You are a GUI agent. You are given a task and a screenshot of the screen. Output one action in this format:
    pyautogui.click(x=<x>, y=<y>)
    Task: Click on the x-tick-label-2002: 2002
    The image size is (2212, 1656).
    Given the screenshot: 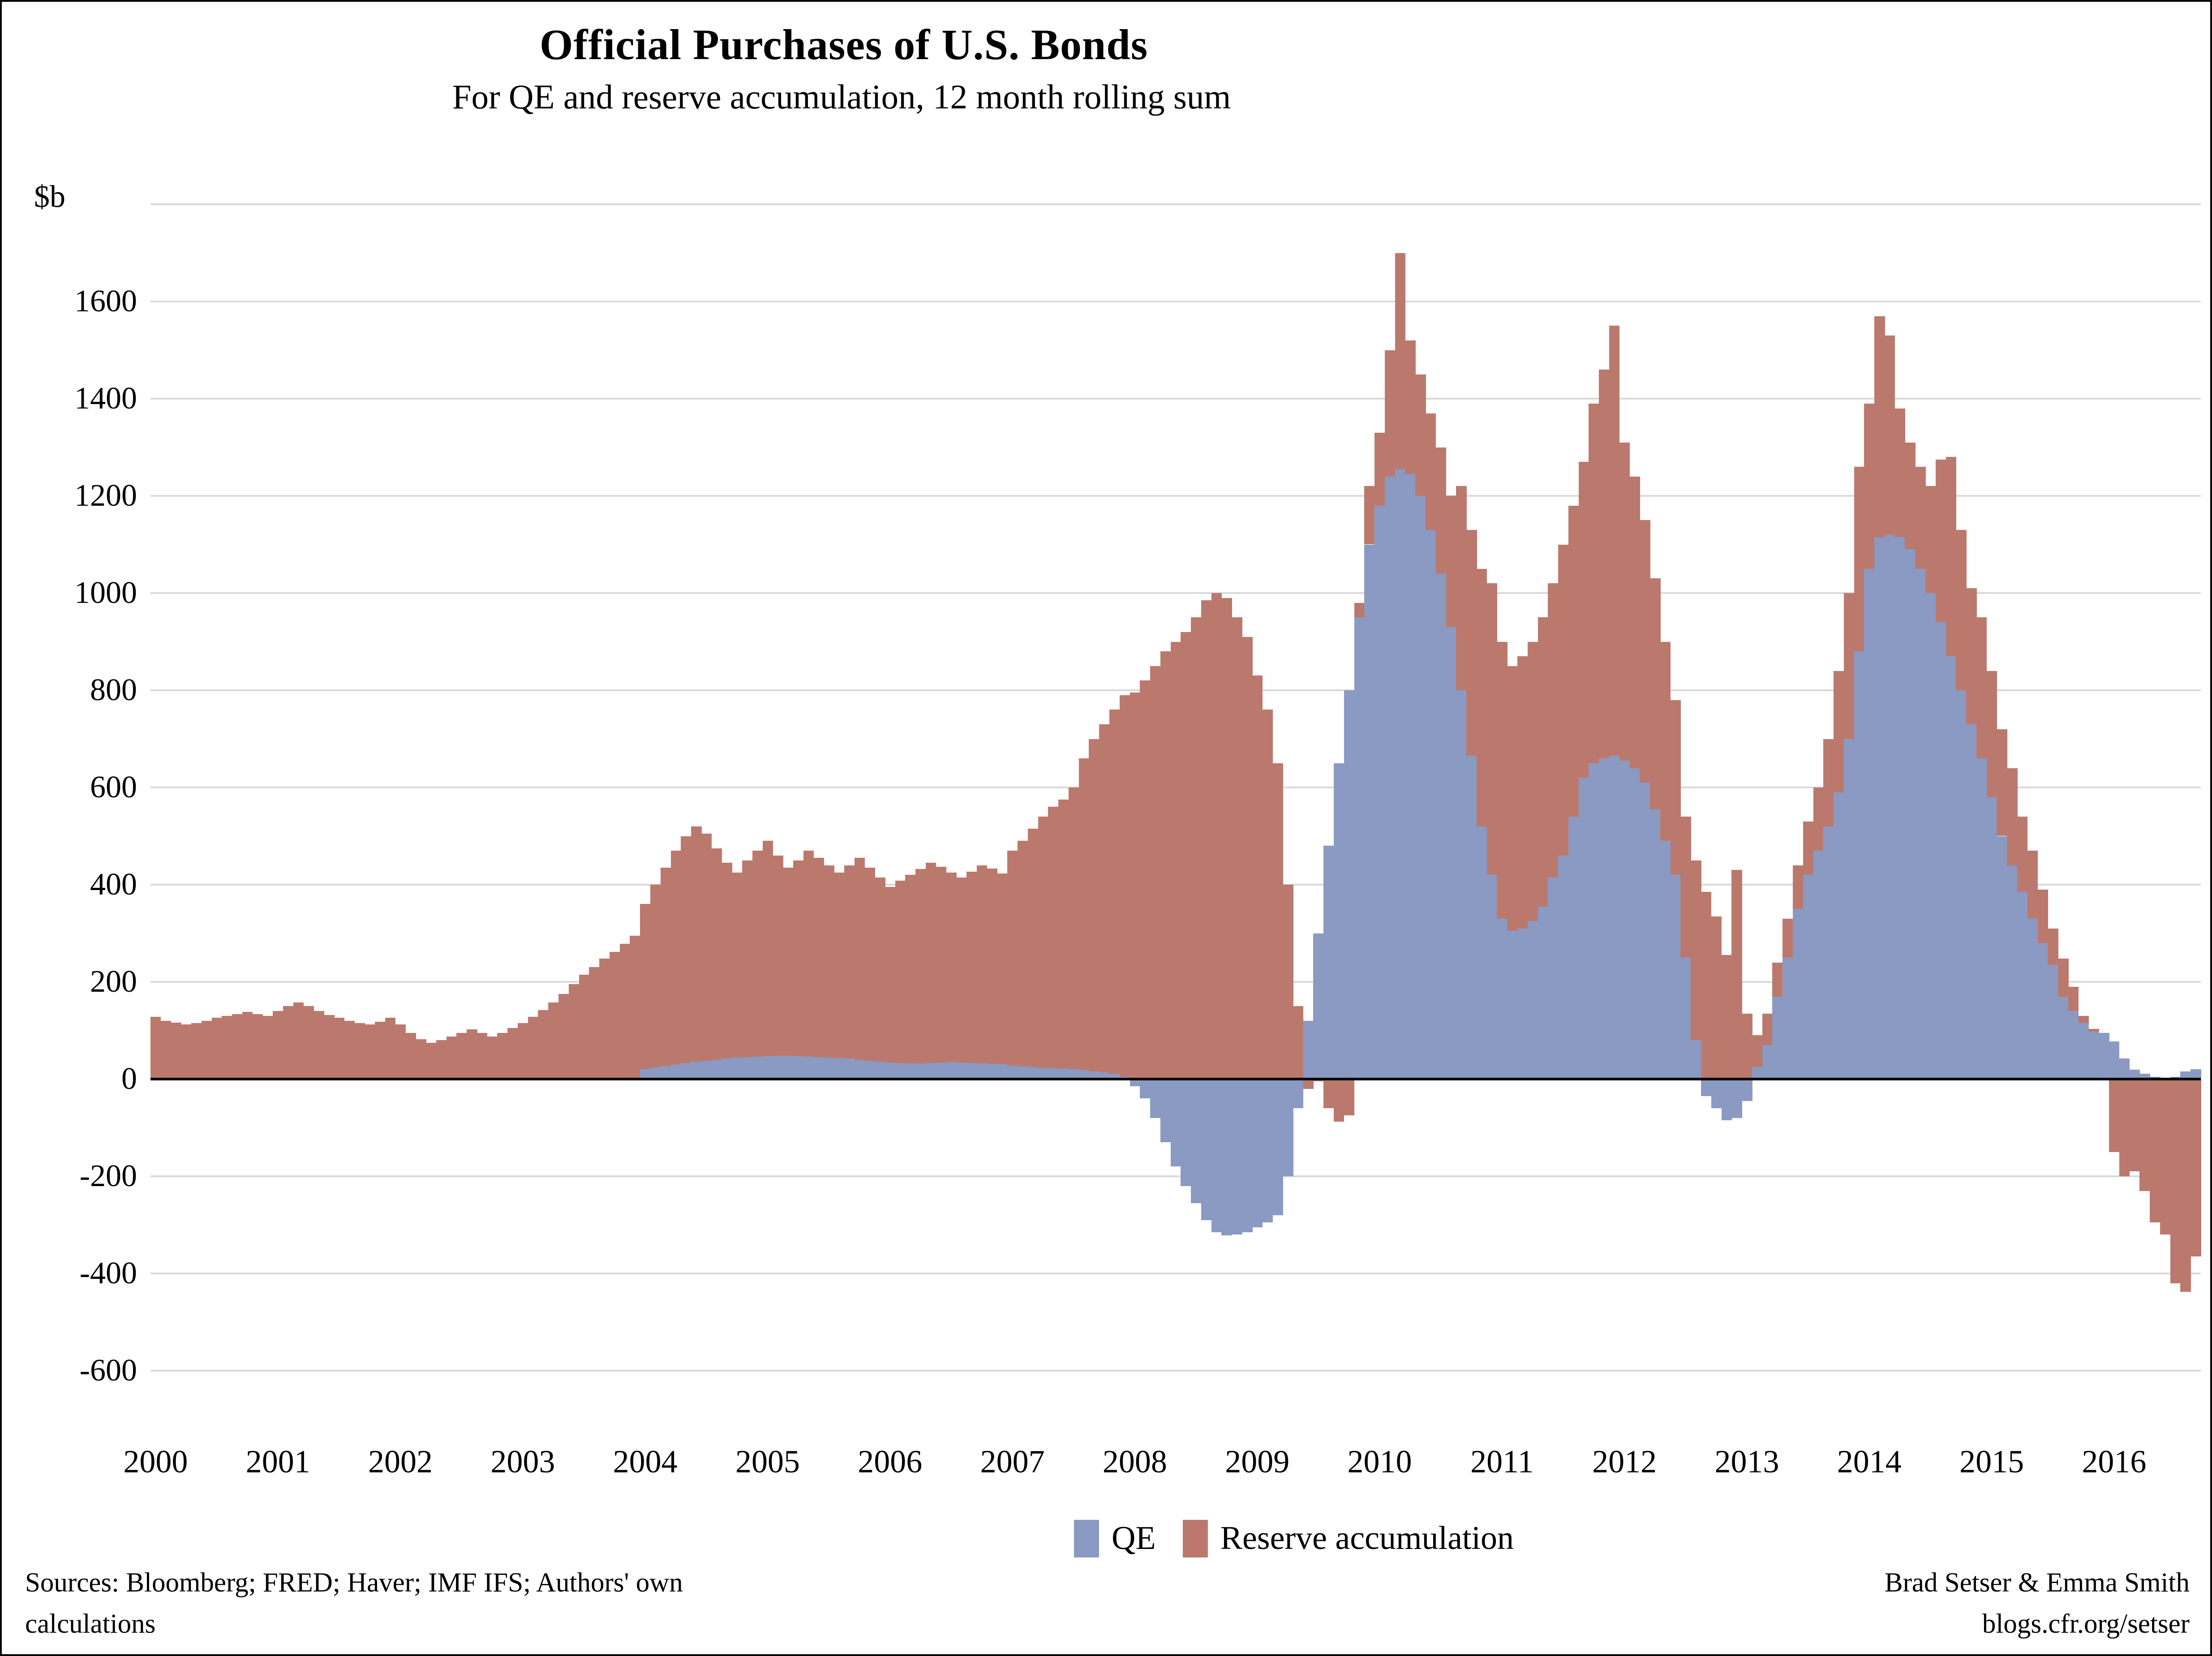 What is the action you would take?
    pyautogui.click(x=400, y=1462)
    